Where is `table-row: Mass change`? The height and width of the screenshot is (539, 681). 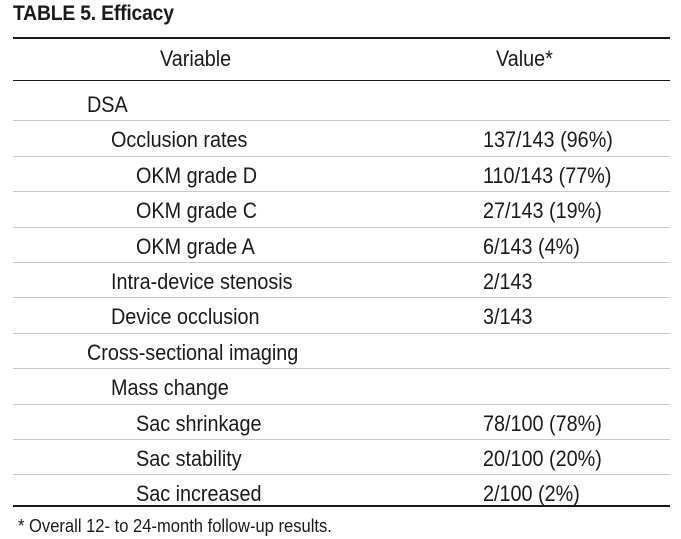
table-row: Mass change is located at coordinates (341, 387).